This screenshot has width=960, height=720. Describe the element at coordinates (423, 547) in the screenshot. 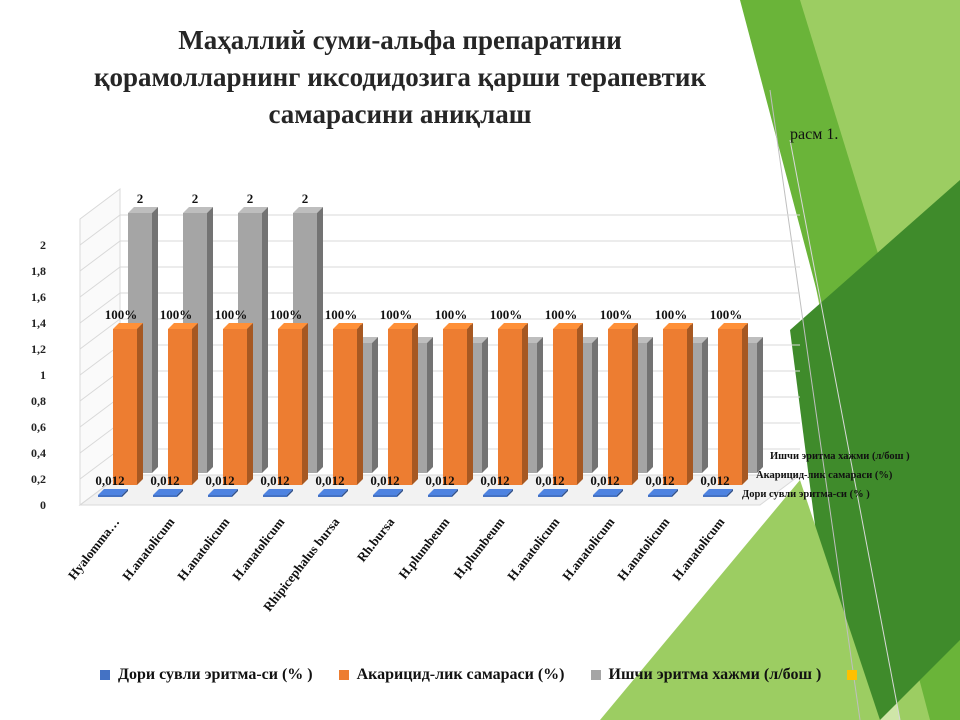

I see `x-category-label: H.plumbeum` at that location.